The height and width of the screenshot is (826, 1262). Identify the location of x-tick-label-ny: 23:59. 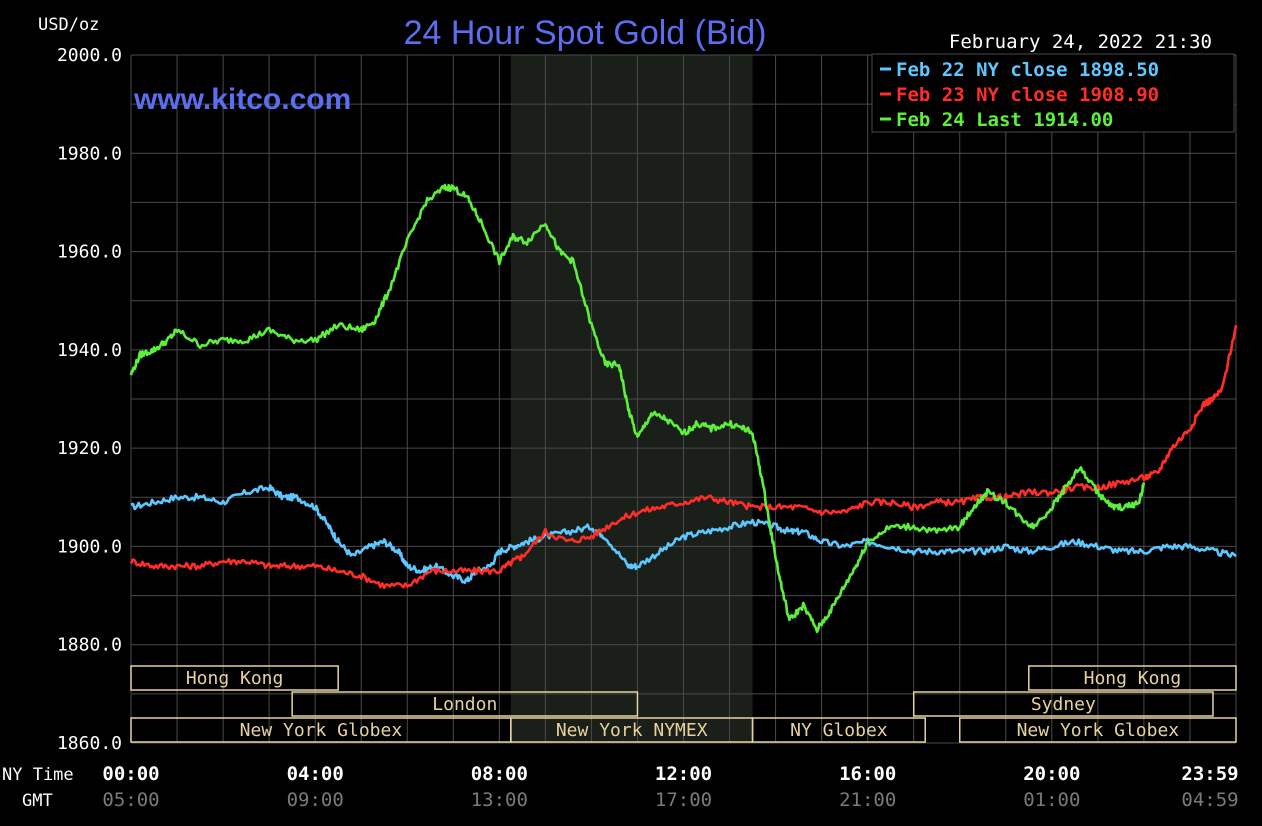
(1209, 774).